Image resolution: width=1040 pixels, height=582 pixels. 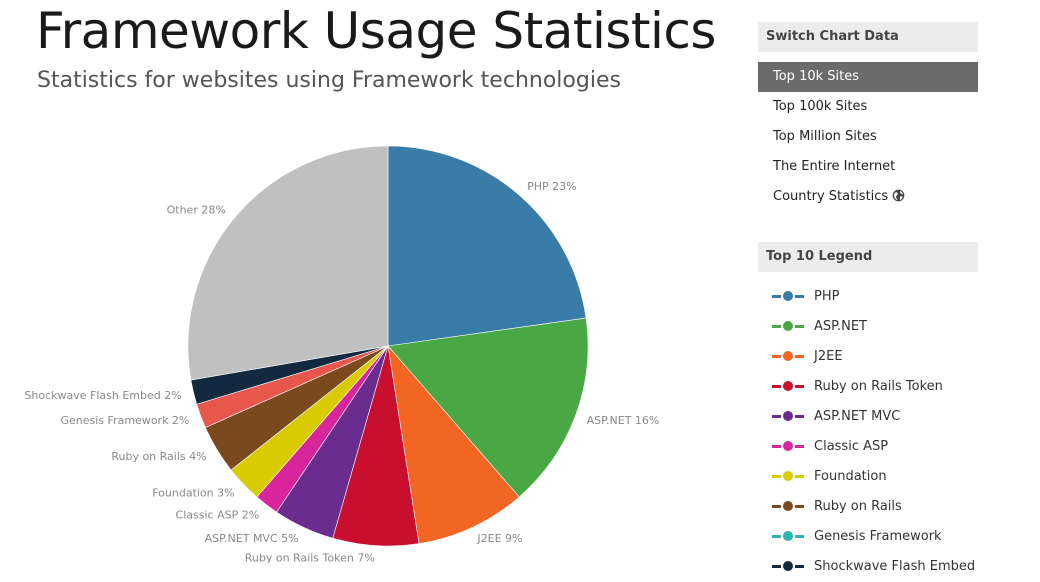 What do you see at coordinates (499, 538) in the screenshot?
I see `slice-label: J2EE 9%` at bounding box center [499, 538].